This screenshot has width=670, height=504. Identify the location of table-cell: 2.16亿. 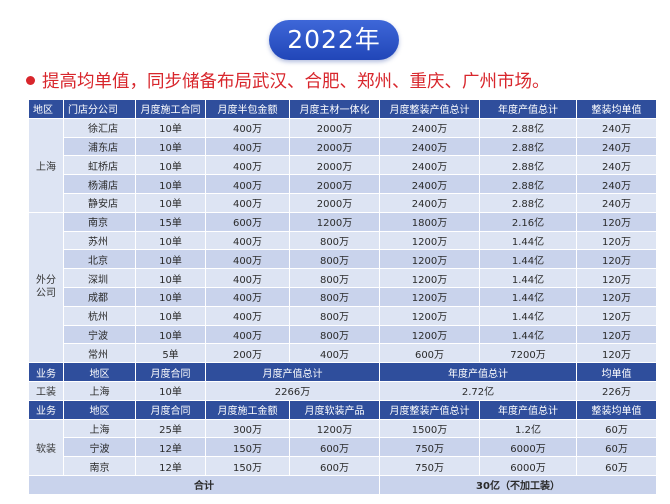
(528, 221).